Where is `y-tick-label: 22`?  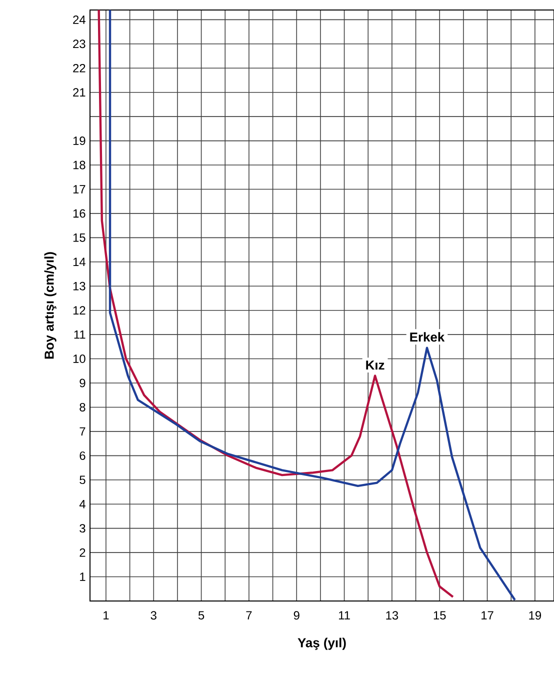
y-tick-label: 22 is located at coordinates (79, 68).